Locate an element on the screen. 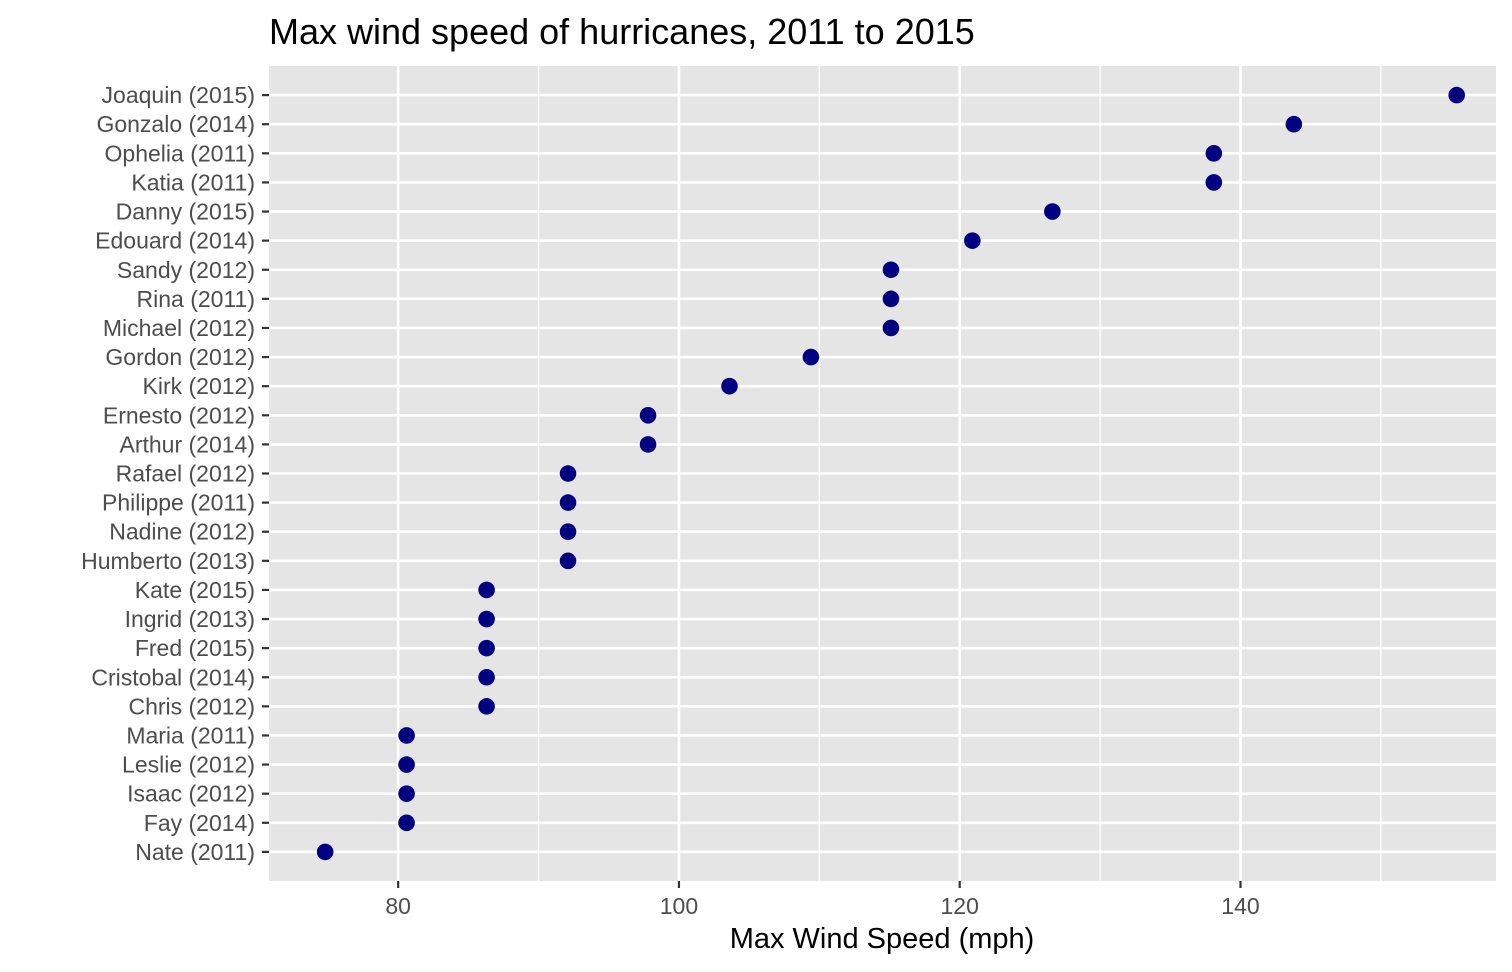 This screenshot has width=1512, height=972. y-tick-label: Humberto (2013) is located at coordinates (168, 561).